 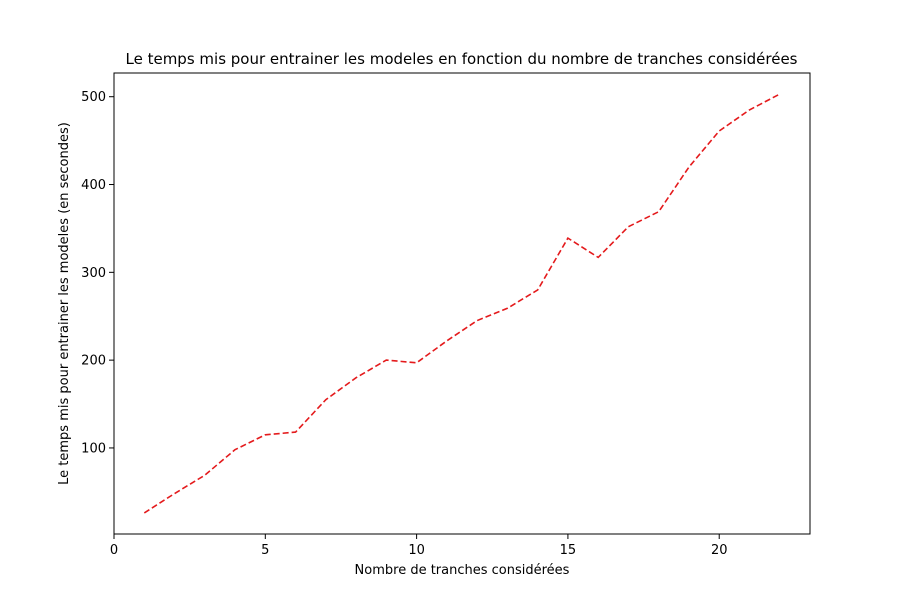 I want to click on x-tick-label: 5, so click(x=265, y=550).